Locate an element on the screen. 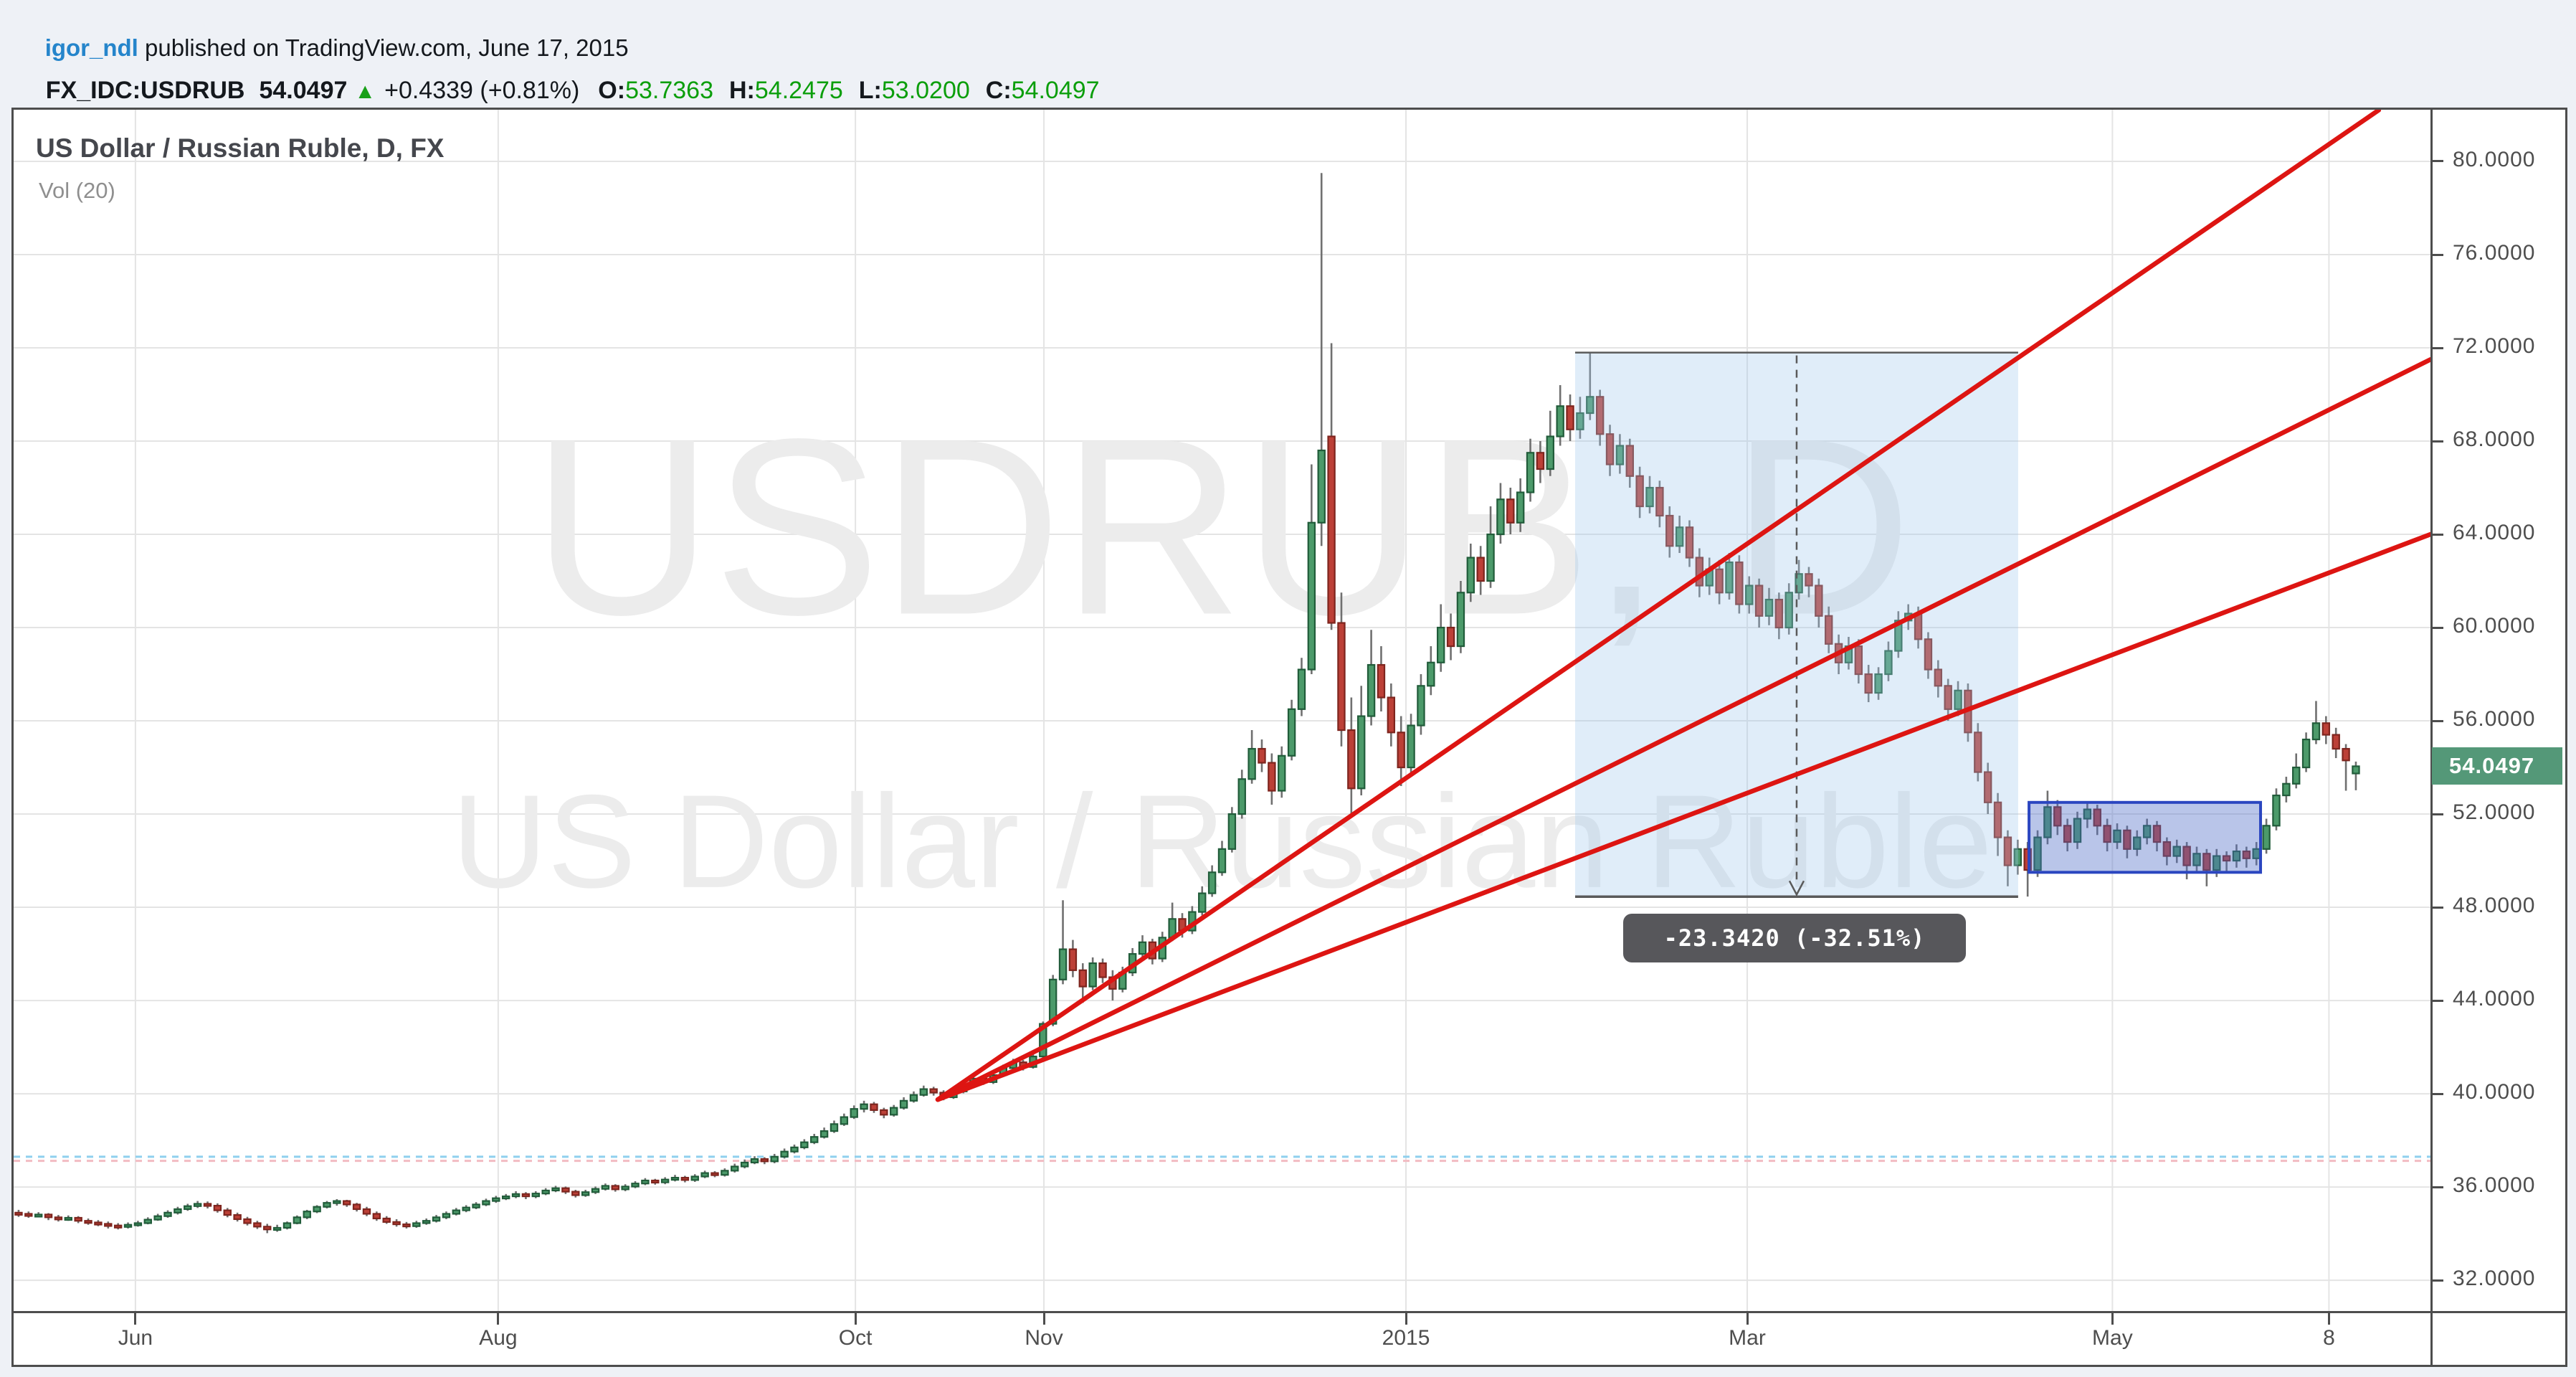 This screenshot has width=2576, height=1377. time-axis-label: Oct is located at coordinates (855, 1338).